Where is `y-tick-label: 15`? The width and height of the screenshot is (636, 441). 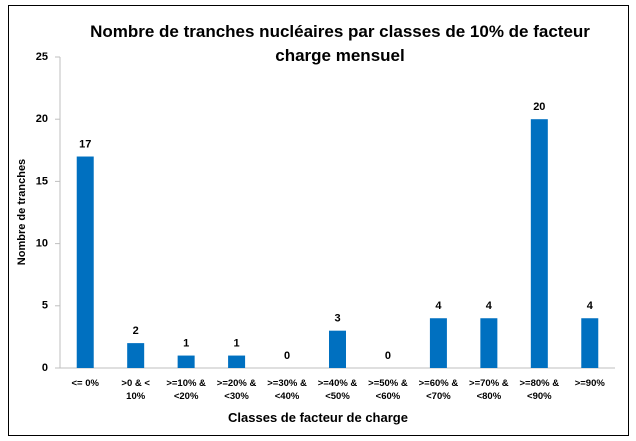 y-tick-label: 15 is located at coordinates (42, 181).